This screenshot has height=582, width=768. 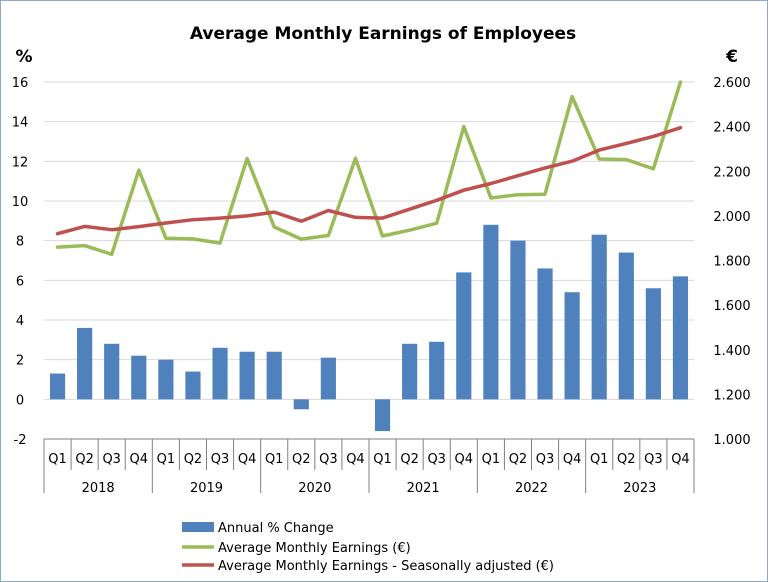 What do you see at coordinates (731, 217) in the screenshot?
I see `right-tick-label: 2.000` at bounding box center [731, 217].